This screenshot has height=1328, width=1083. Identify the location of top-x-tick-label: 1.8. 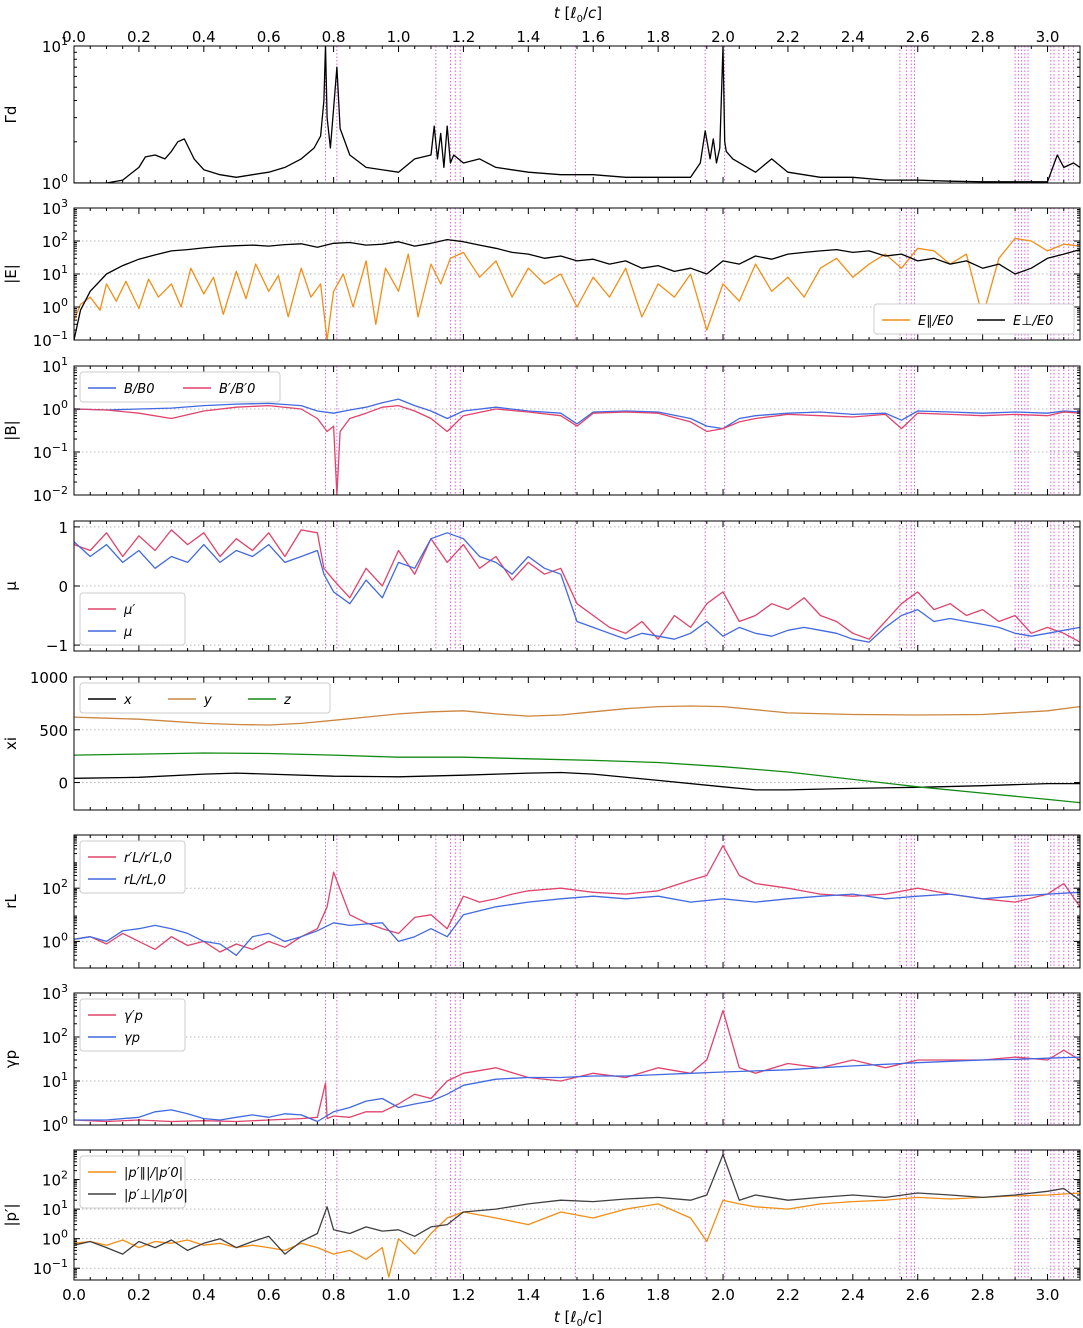
(658, 37).